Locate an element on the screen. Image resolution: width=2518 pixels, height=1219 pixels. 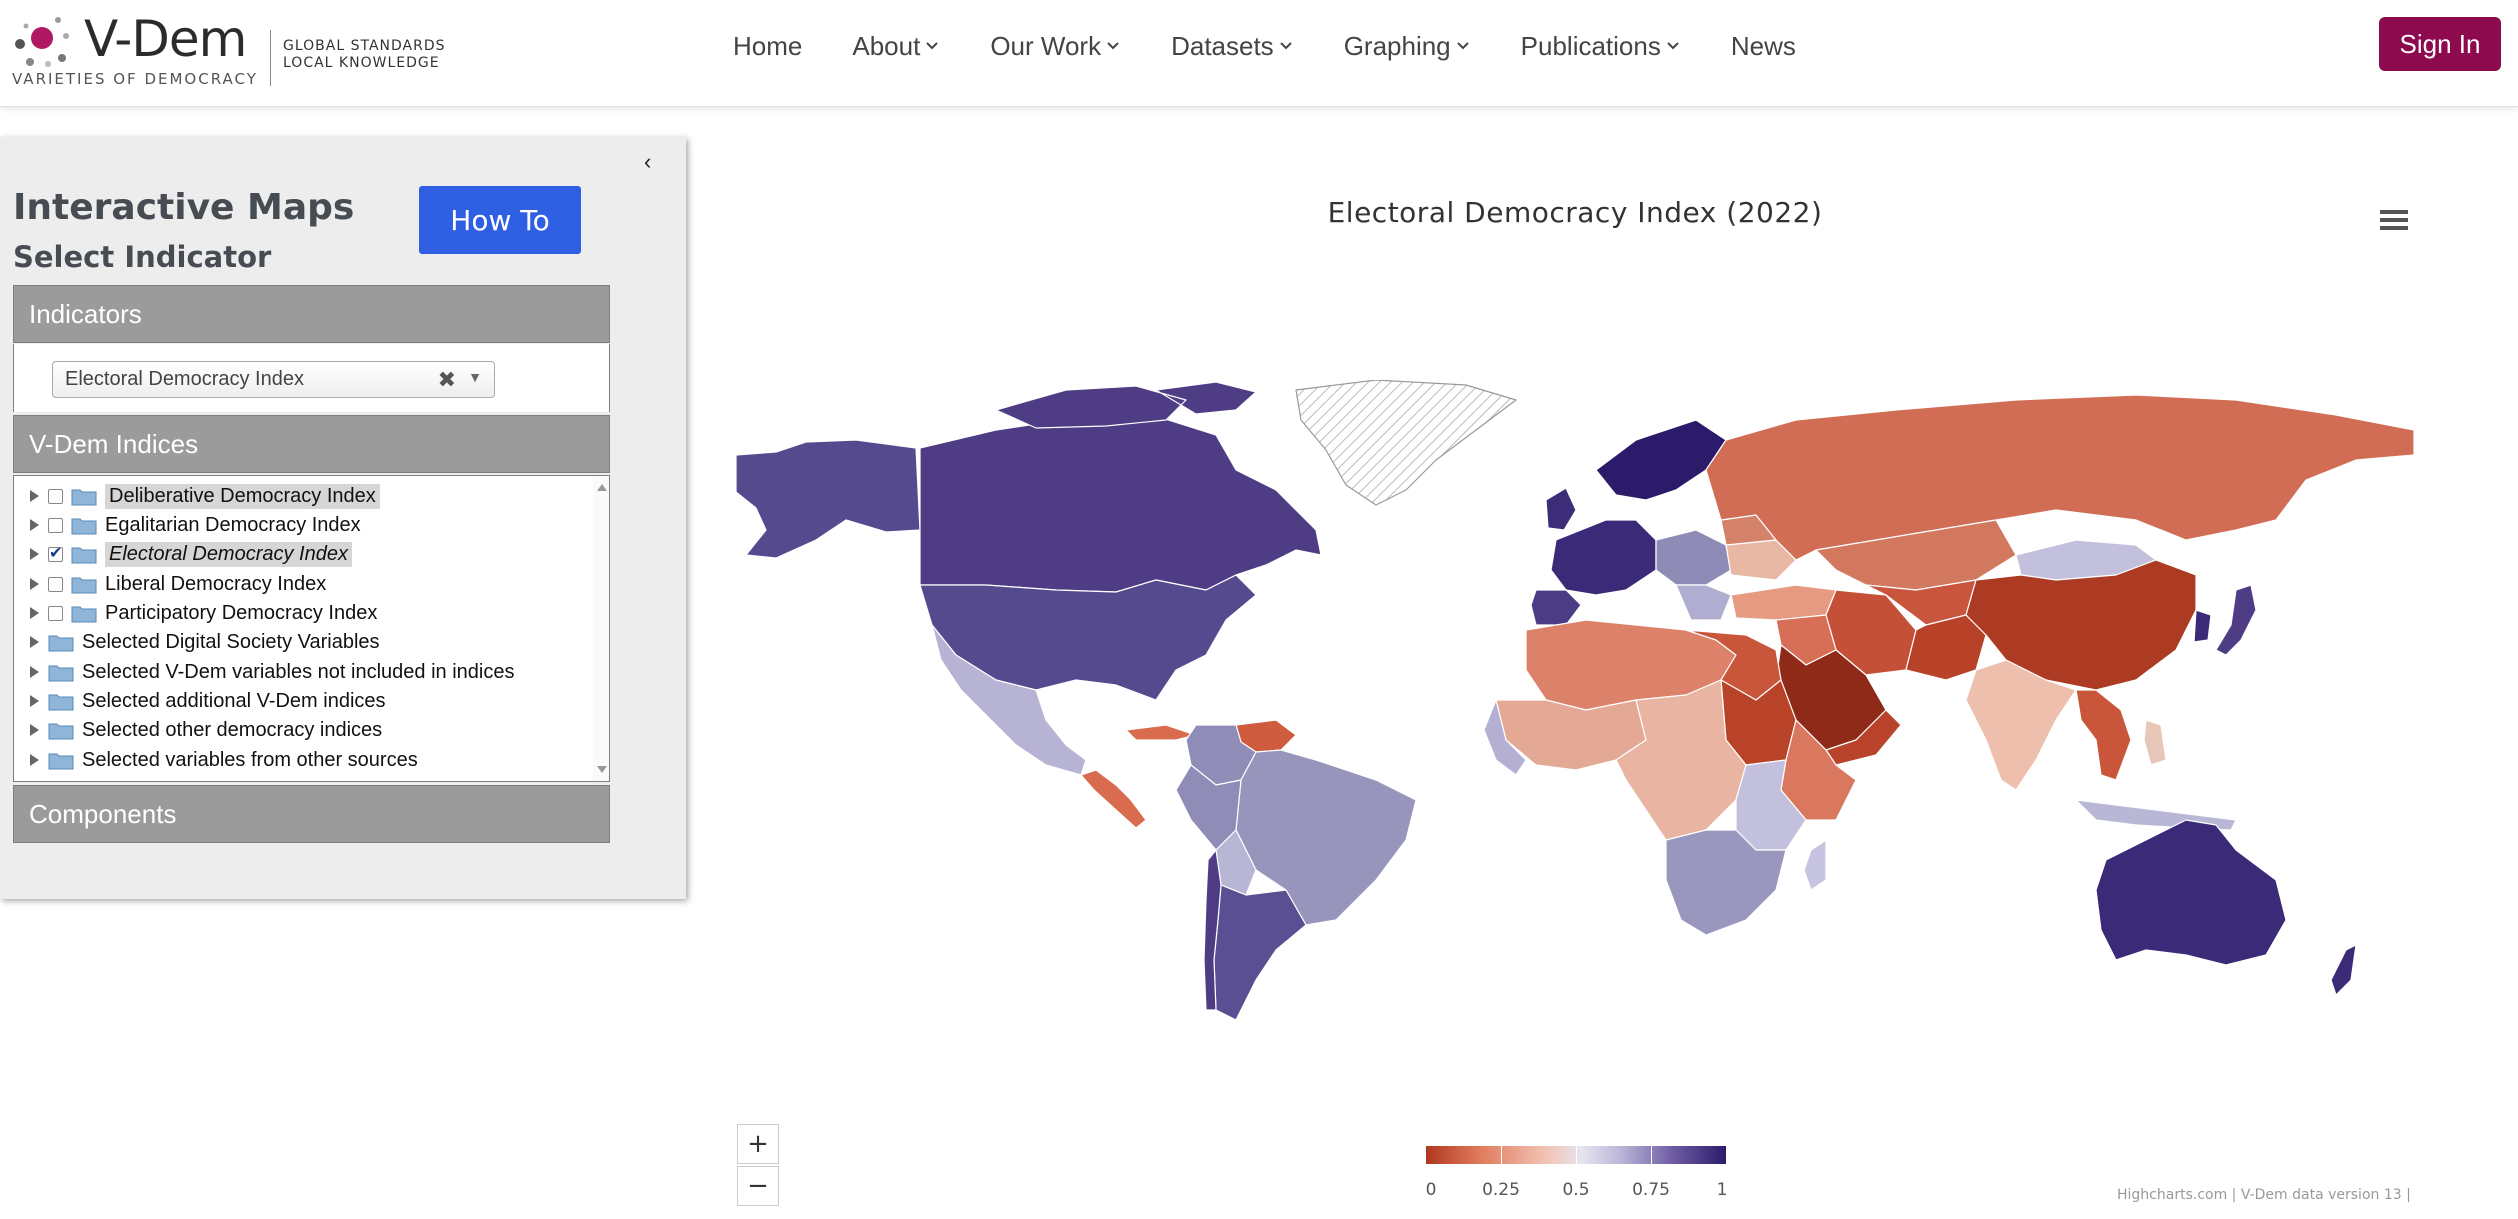
tree-item-digital-society: Selected Digital Society Variables is located at coordinates (197, 642).